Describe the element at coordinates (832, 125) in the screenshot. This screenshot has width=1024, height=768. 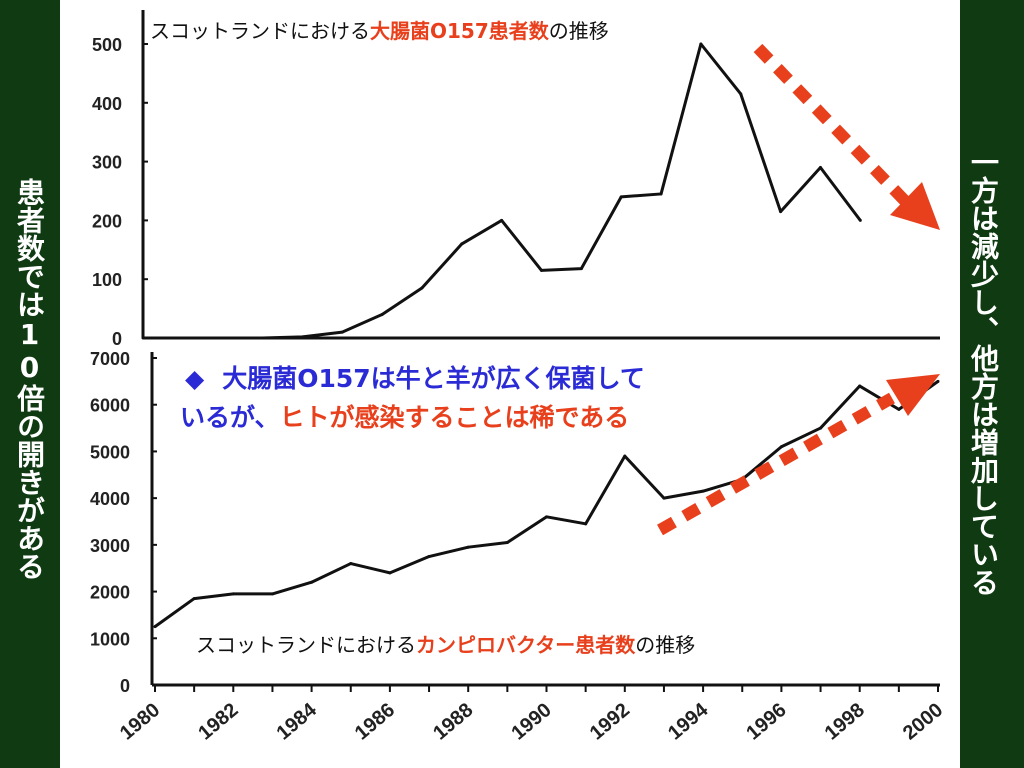
I see `decrease-trend-arrow` at that location.